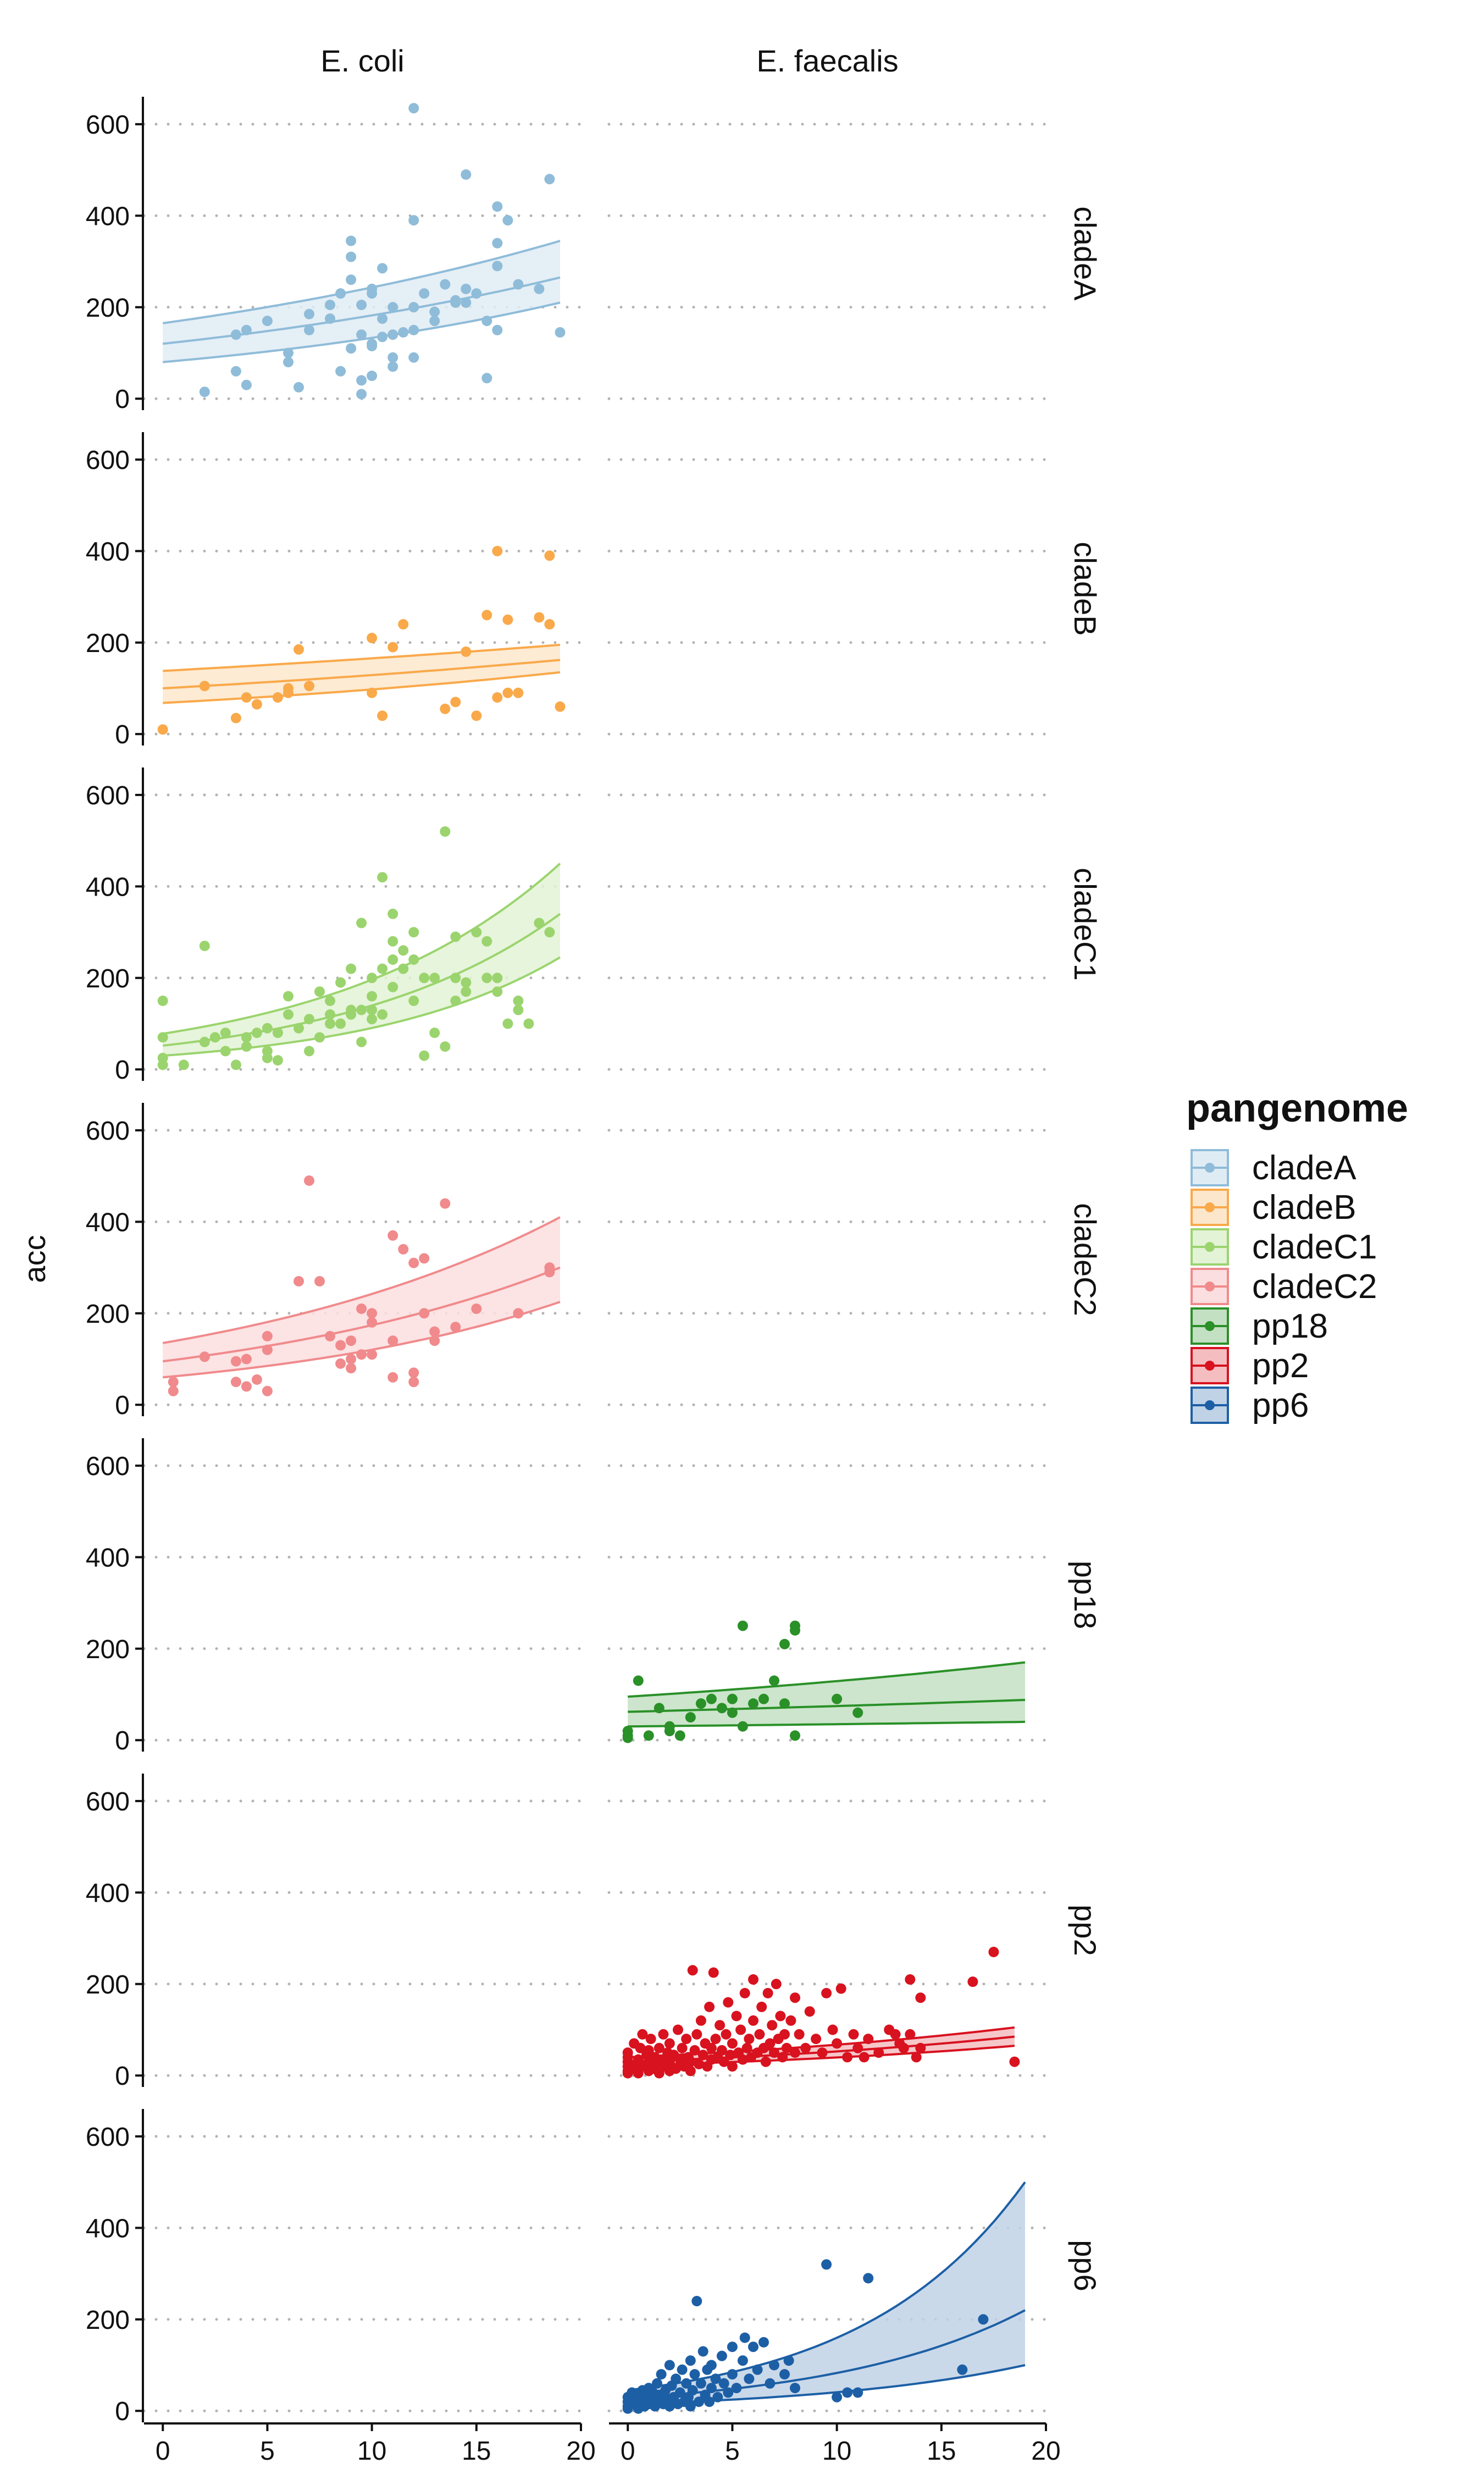  I want to click on x-tick-label: 5, so click(267, 2452).